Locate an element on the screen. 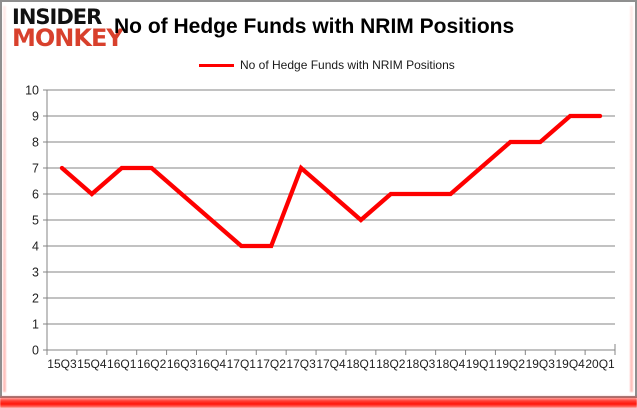  y-axis-label: 4 is located at coordinates (35, 247).